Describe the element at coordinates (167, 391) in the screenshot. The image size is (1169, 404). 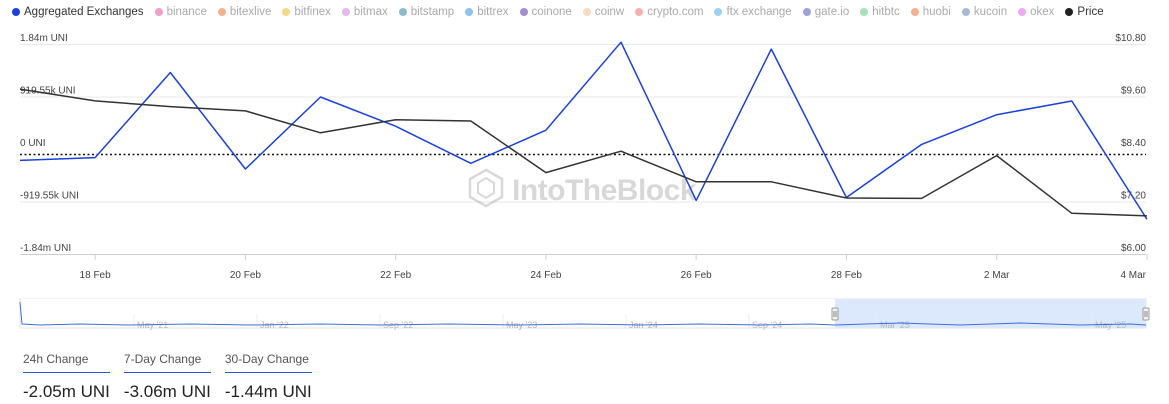
I see `stat-value: -3.06m UNI` at that location.